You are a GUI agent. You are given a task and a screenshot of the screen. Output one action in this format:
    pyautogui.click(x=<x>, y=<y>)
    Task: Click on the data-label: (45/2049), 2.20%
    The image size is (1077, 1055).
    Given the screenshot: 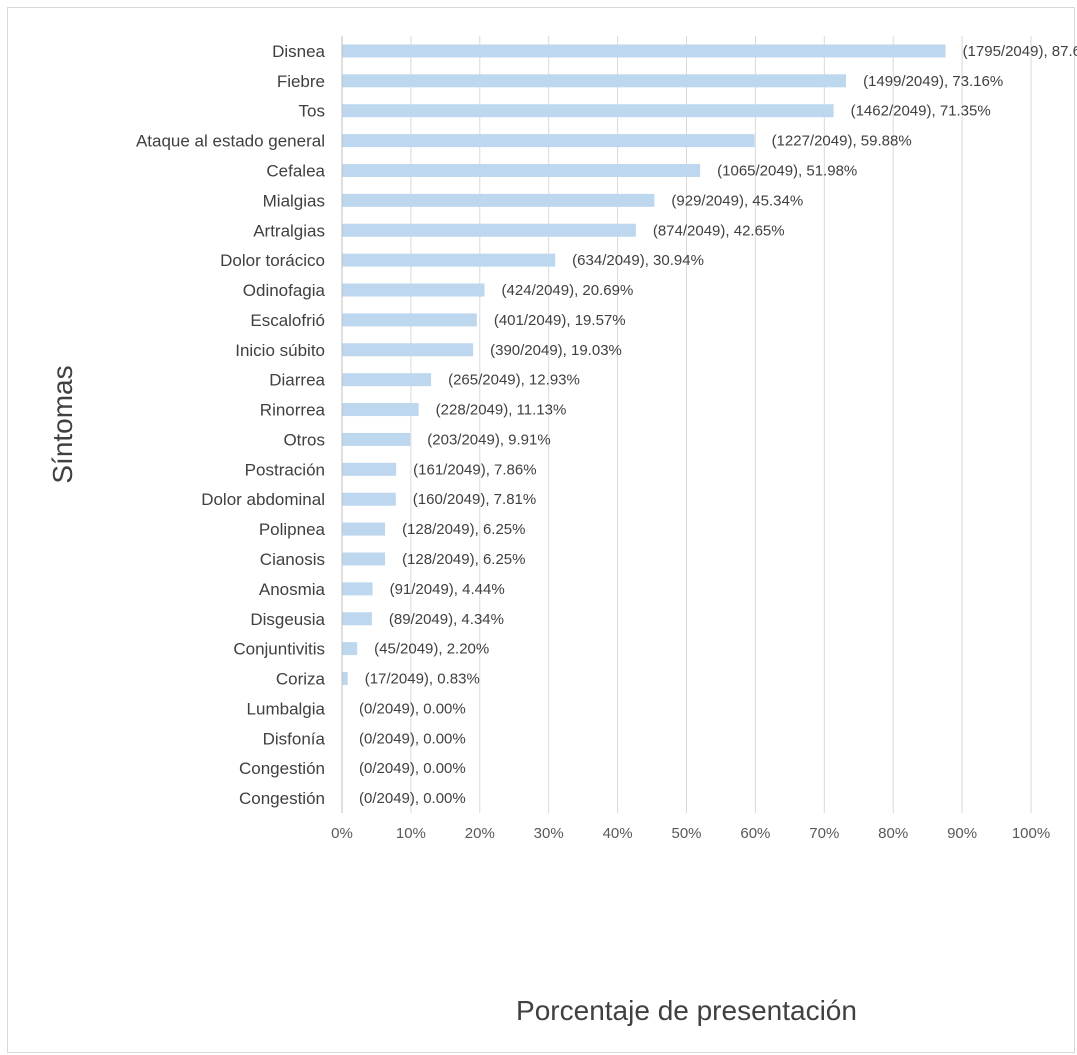 What is the action you would take?
    pyautogui.click(x=431, y=649)
    